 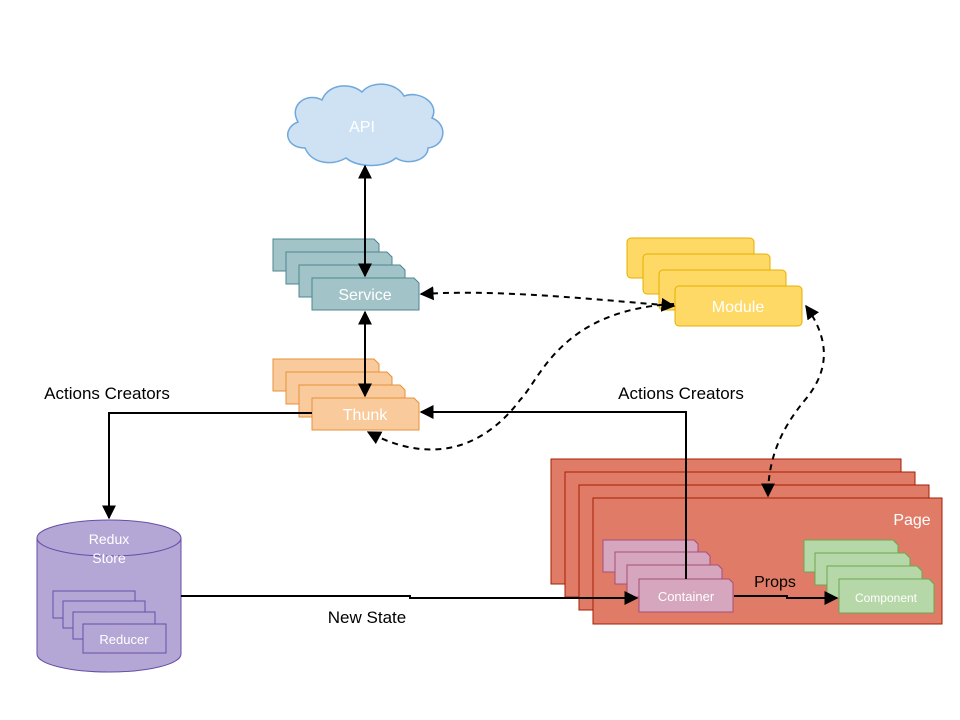 I want to click on module-label: Module, so click(x=738, y=307).